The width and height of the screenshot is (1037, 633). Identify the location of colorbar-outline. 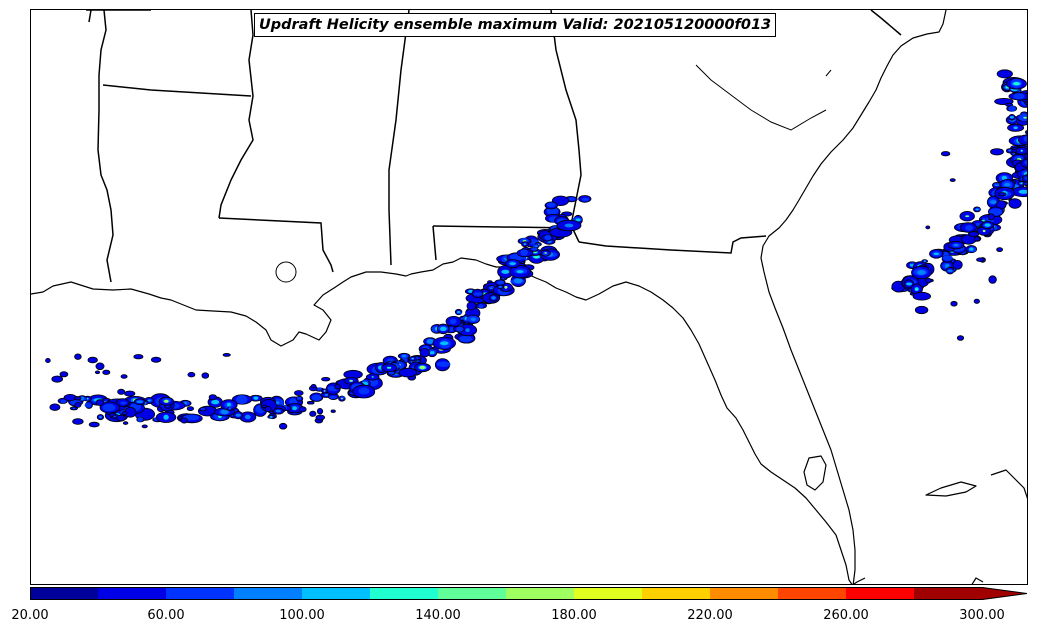
(529, 593).